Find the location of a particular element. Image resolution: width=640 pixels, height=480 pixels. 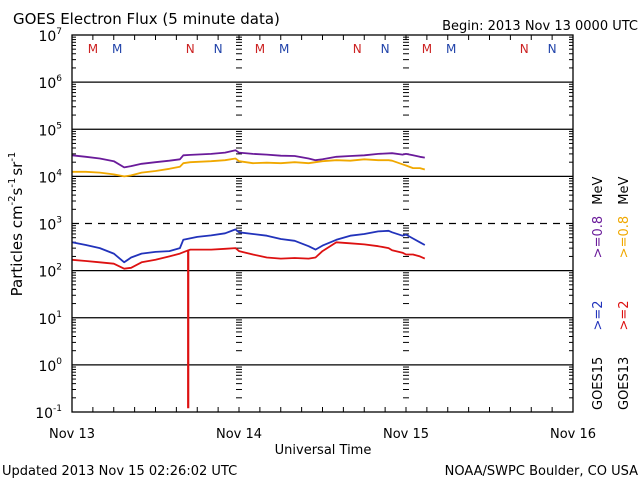

legend-goes13-2mev: >=2 is located at coordinates (624, 315).